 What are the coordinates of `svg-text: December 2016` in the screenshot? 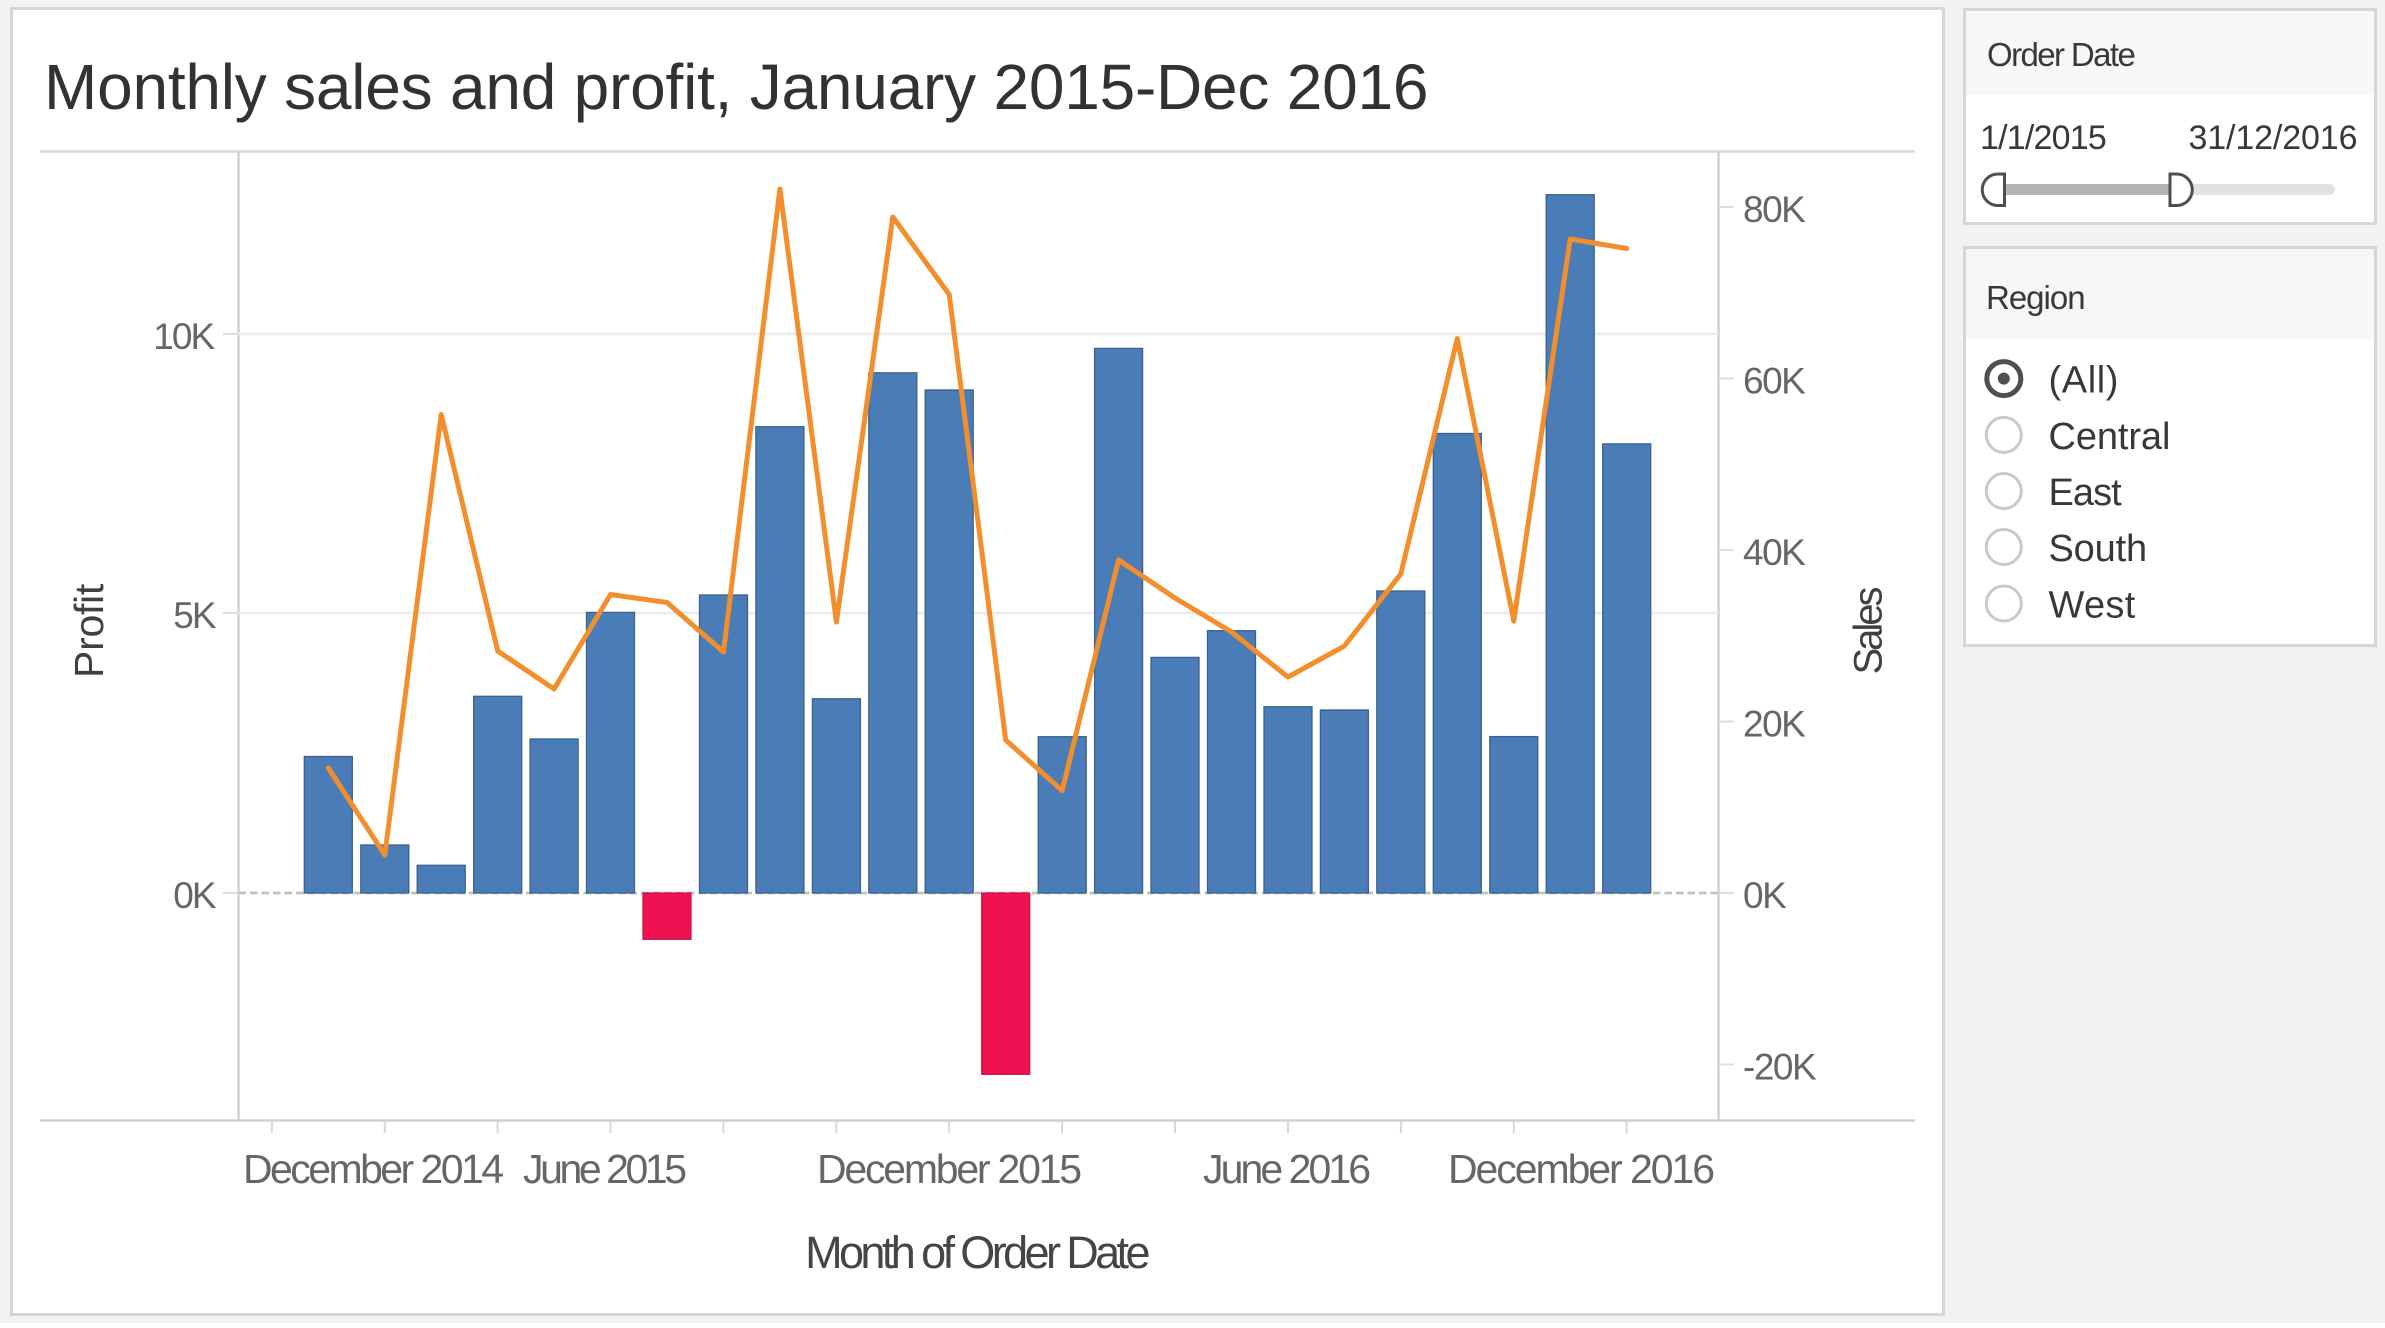 It's located at (1580, 1169).